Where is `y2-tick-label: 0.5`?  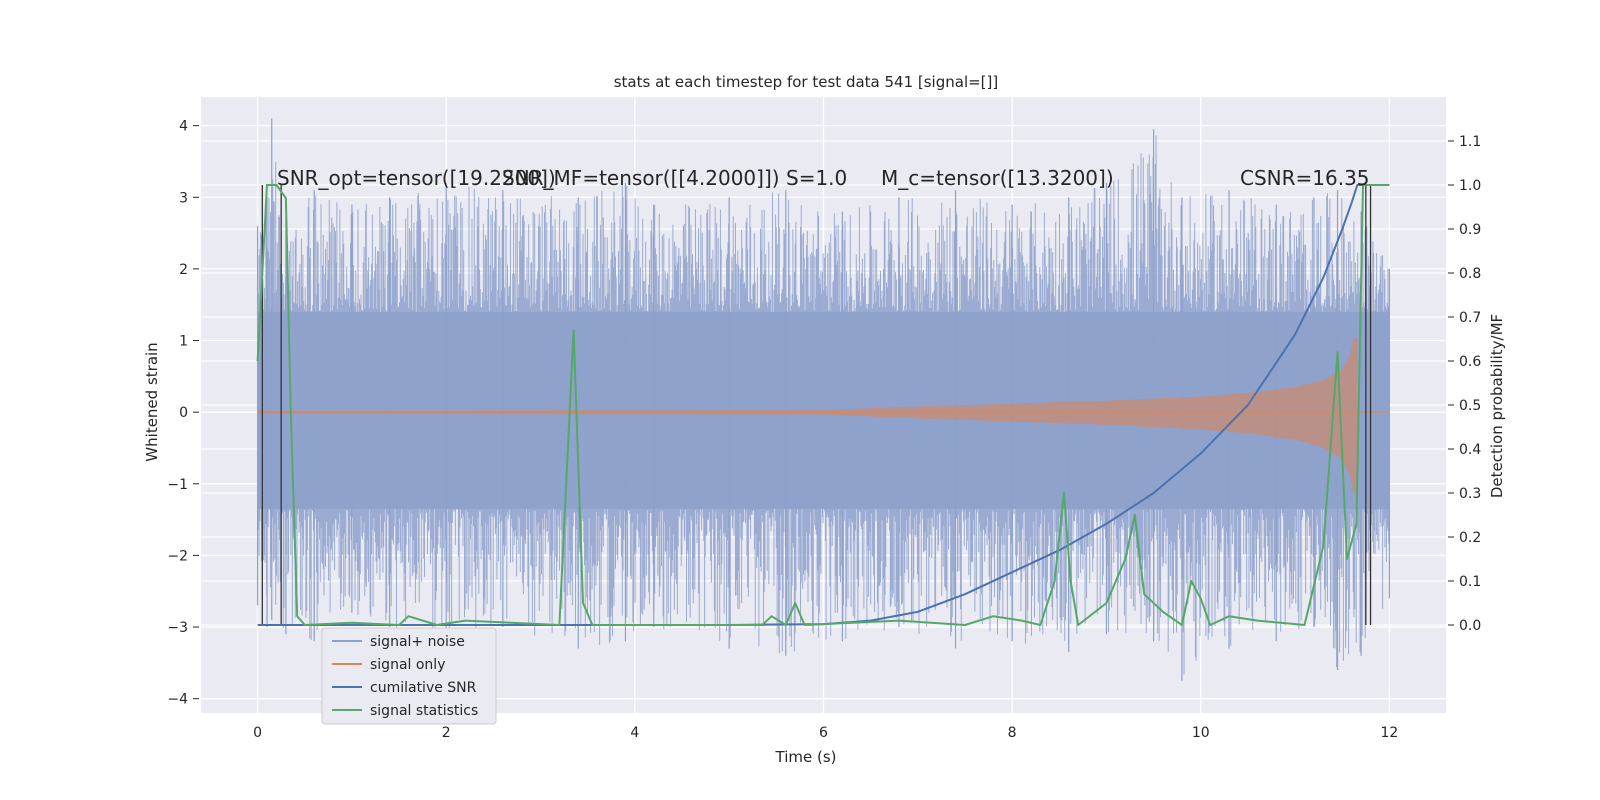
y2-tick-label: 0.5 is located at coordinates (1470, 406).